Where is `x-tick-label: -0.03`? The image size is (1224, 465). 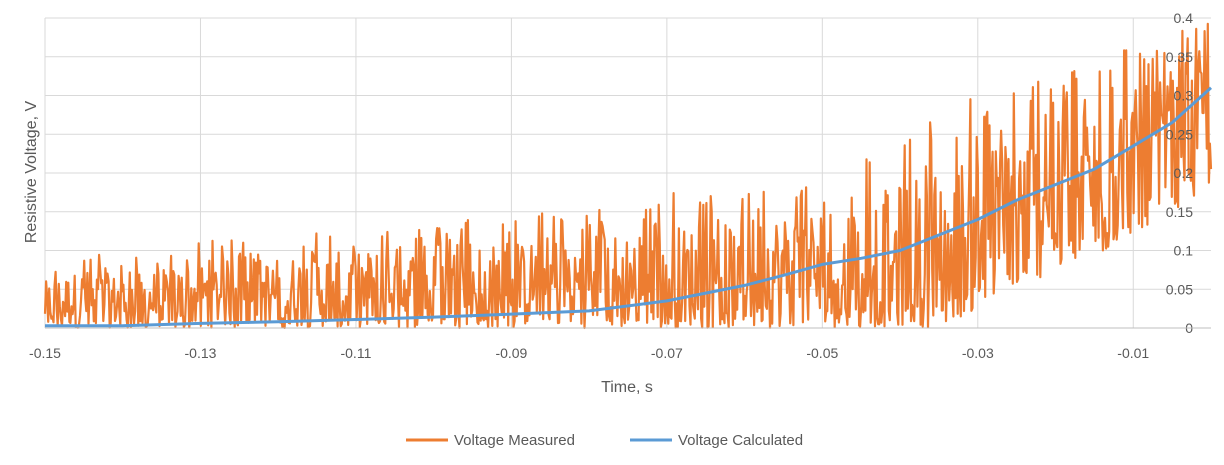 x-tick-label: -0.03 is located at coordinates (978, 353).